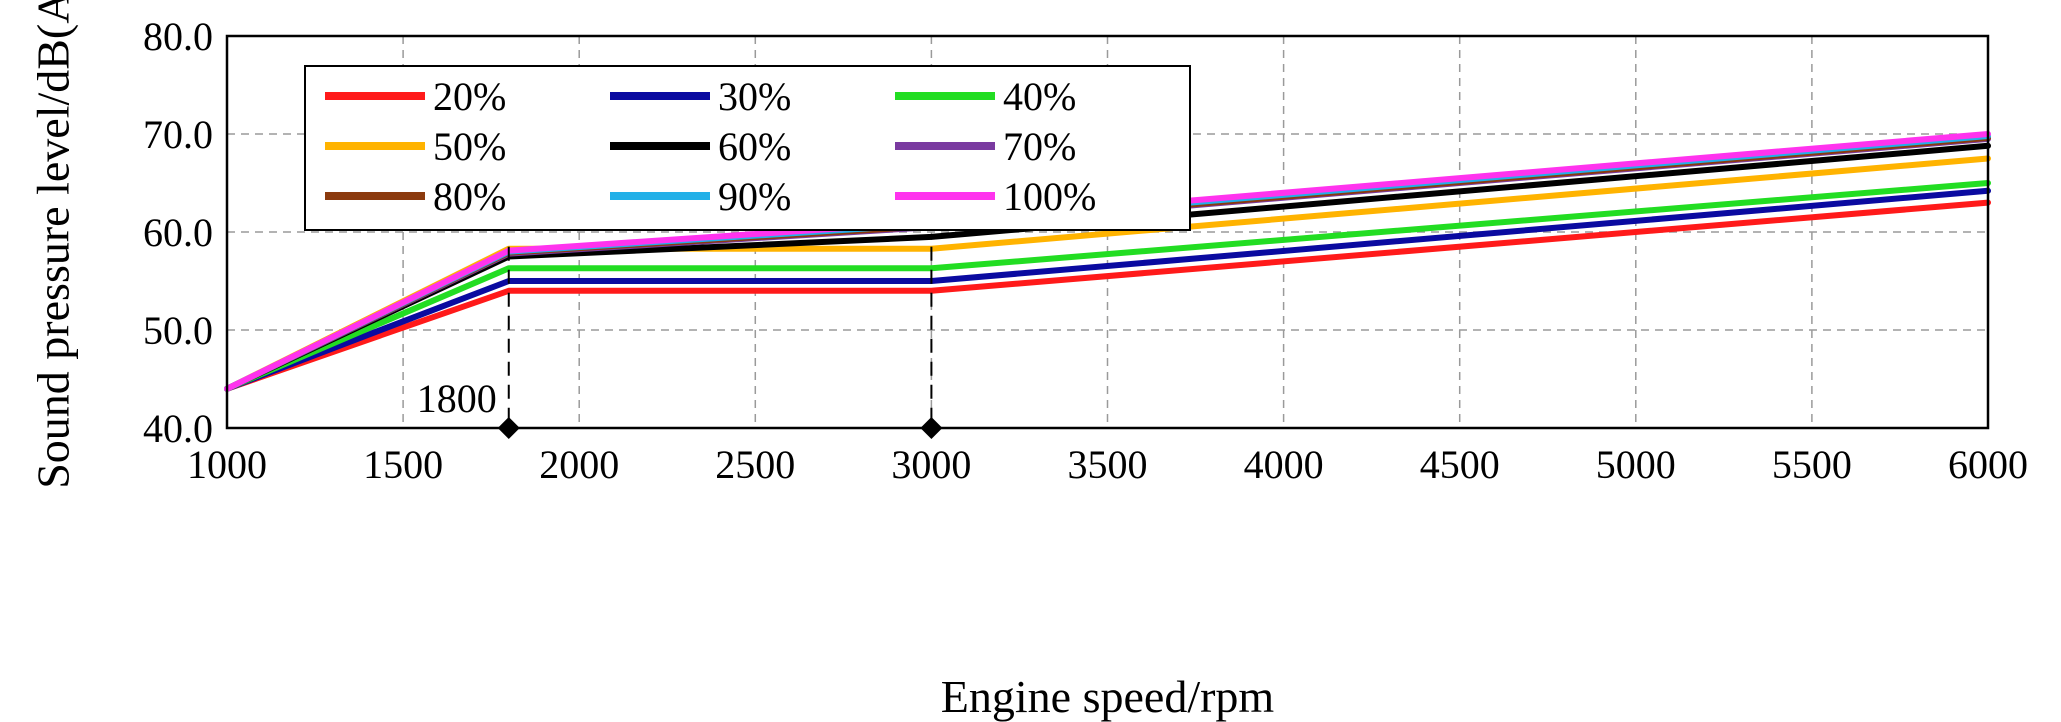 The height and width of the screenshot is (722, 2061). What do you see at coordinates (1812, 464) in the screenshot?
I see `x-tick-label: 5500` at bounding box center [1812, 464].